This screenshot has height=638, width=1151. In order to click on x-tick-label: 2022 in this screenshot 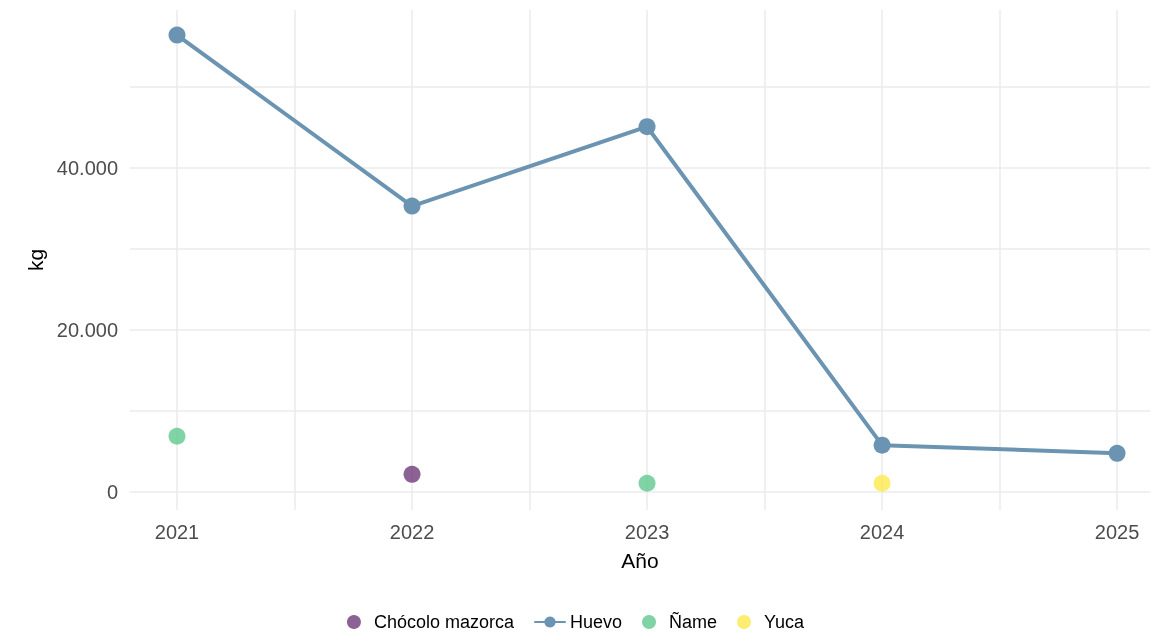, I will do `click(412, 532)`.